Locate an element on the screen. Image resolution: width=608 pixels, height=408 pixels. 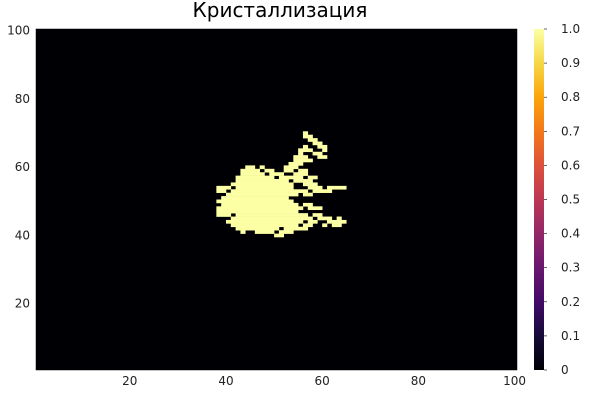
colorbar-tick-label: 0.6 is located at coordinates (570, 165).